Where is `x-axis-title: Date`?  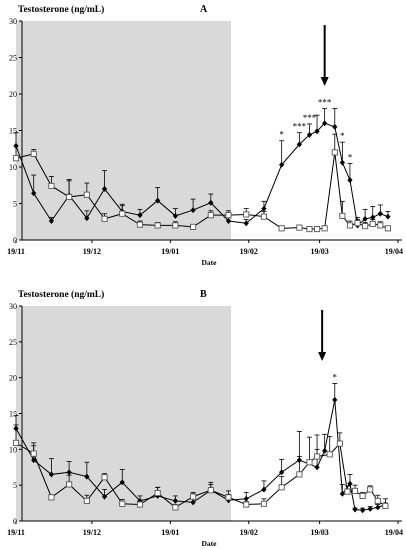
x-axis-title: Date is located at coordinates (210, 543).